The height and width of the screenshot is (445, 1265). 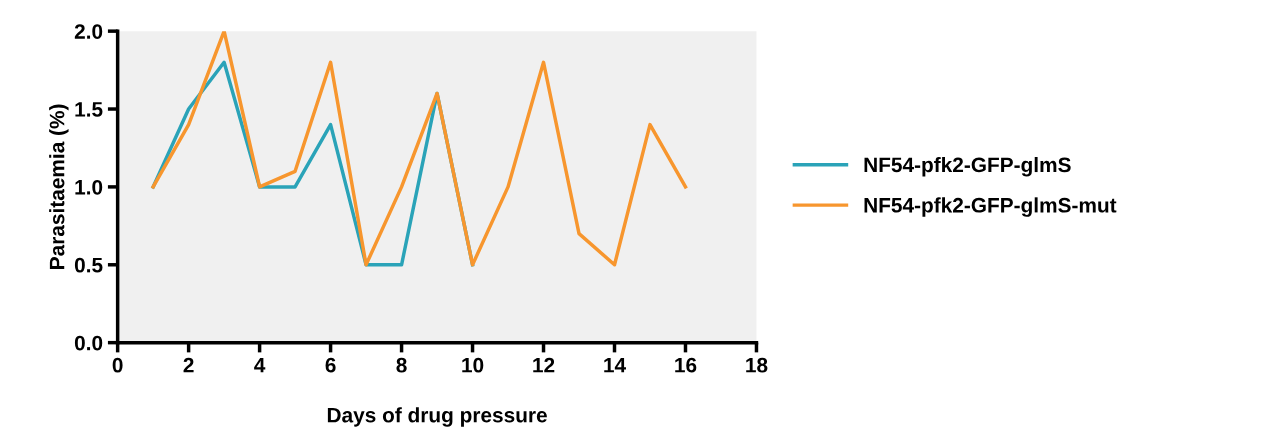 I want to click on y-tick-label: 1.0, so click(x=89, y=187).